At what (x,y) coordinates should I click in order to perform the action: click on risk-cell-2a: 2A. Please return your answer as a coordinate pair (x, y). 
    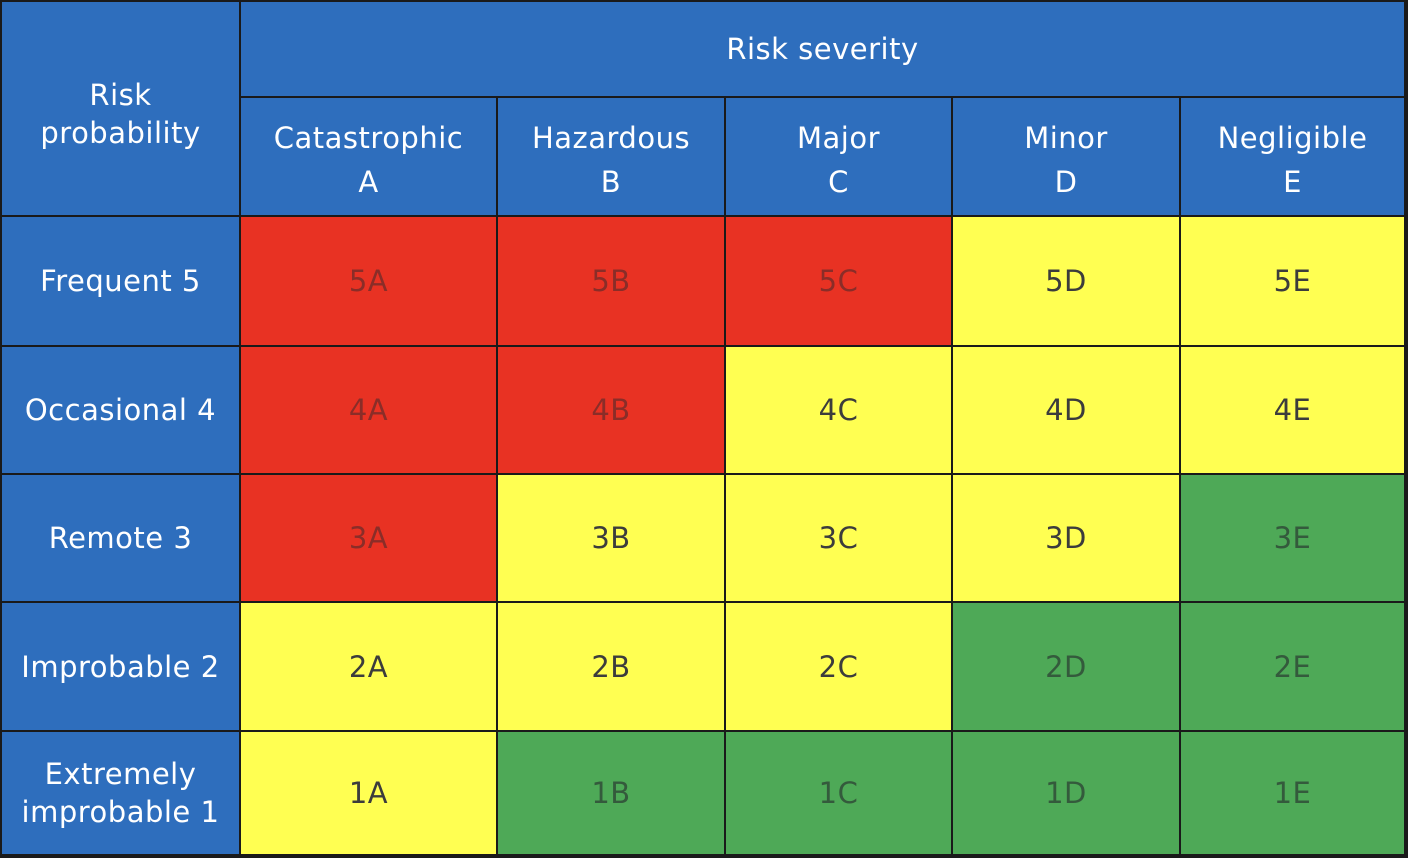
    Looking at the image, I should click on (368, 666).